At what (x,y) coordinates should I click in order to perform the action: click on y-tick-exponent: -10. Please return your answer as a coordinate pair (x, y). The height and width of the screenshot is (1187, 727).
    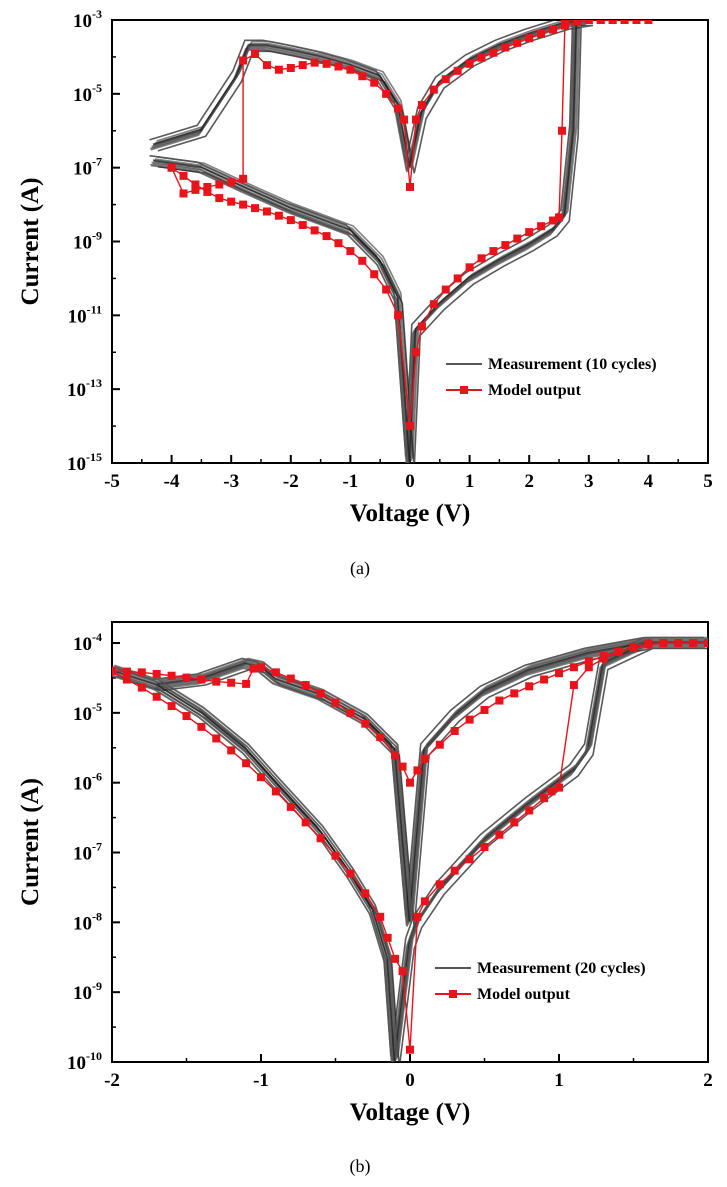
    Looking at the image, I should click on (94, 1056).